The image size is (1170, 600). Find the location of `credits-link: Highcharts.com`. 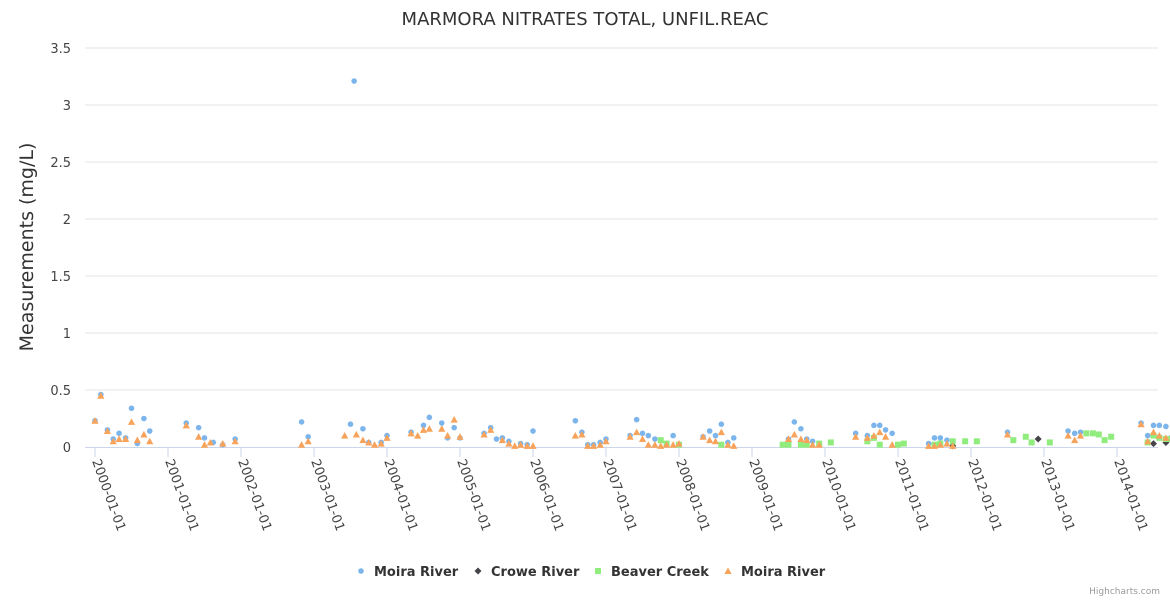

credits-link: Highcharts.com is located at coordinates (1124, 592).